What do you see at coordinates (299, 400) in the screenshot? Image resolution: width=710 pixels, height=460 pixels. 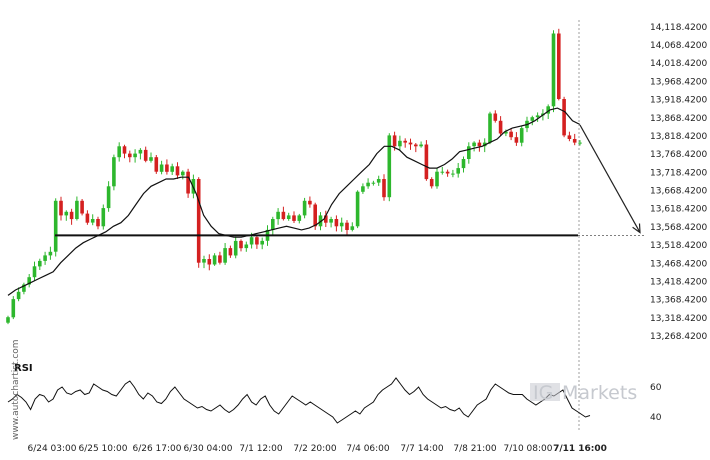 I see `rsi-line` at bounding box center [299, 400].